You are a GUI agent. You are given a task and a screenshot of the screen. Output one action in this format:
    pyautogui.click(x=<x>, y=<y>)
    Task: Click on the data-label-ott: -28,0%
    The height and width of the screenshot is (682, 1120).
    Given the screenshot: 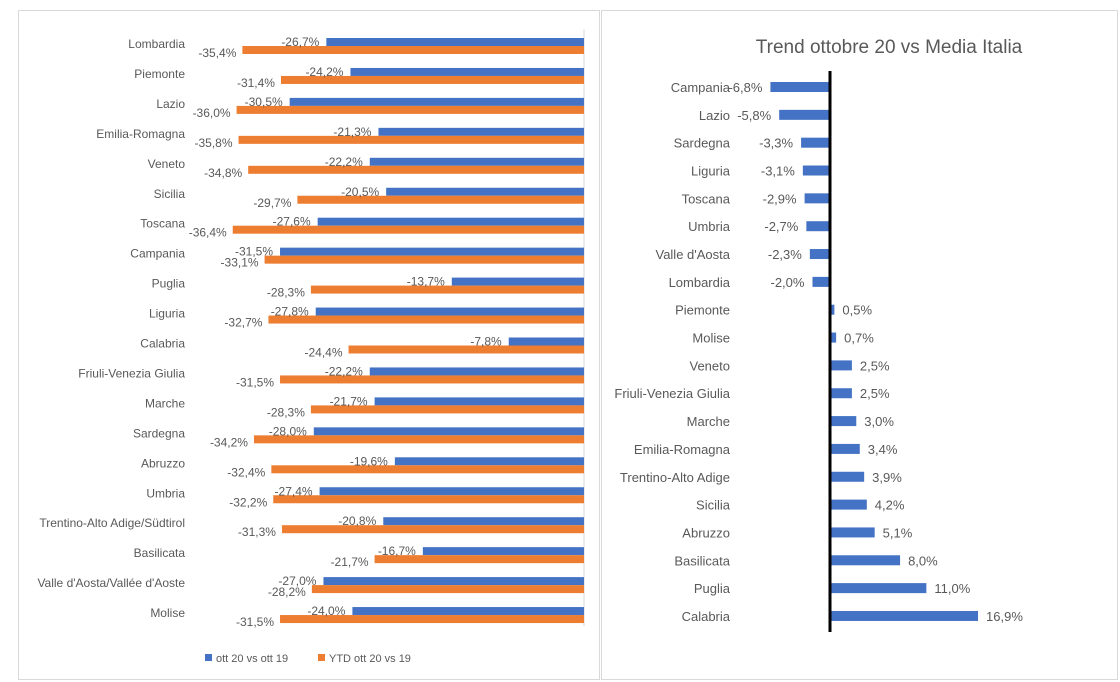 What is the action you would take?
    pyautogui.click(x=288, y=431)
    